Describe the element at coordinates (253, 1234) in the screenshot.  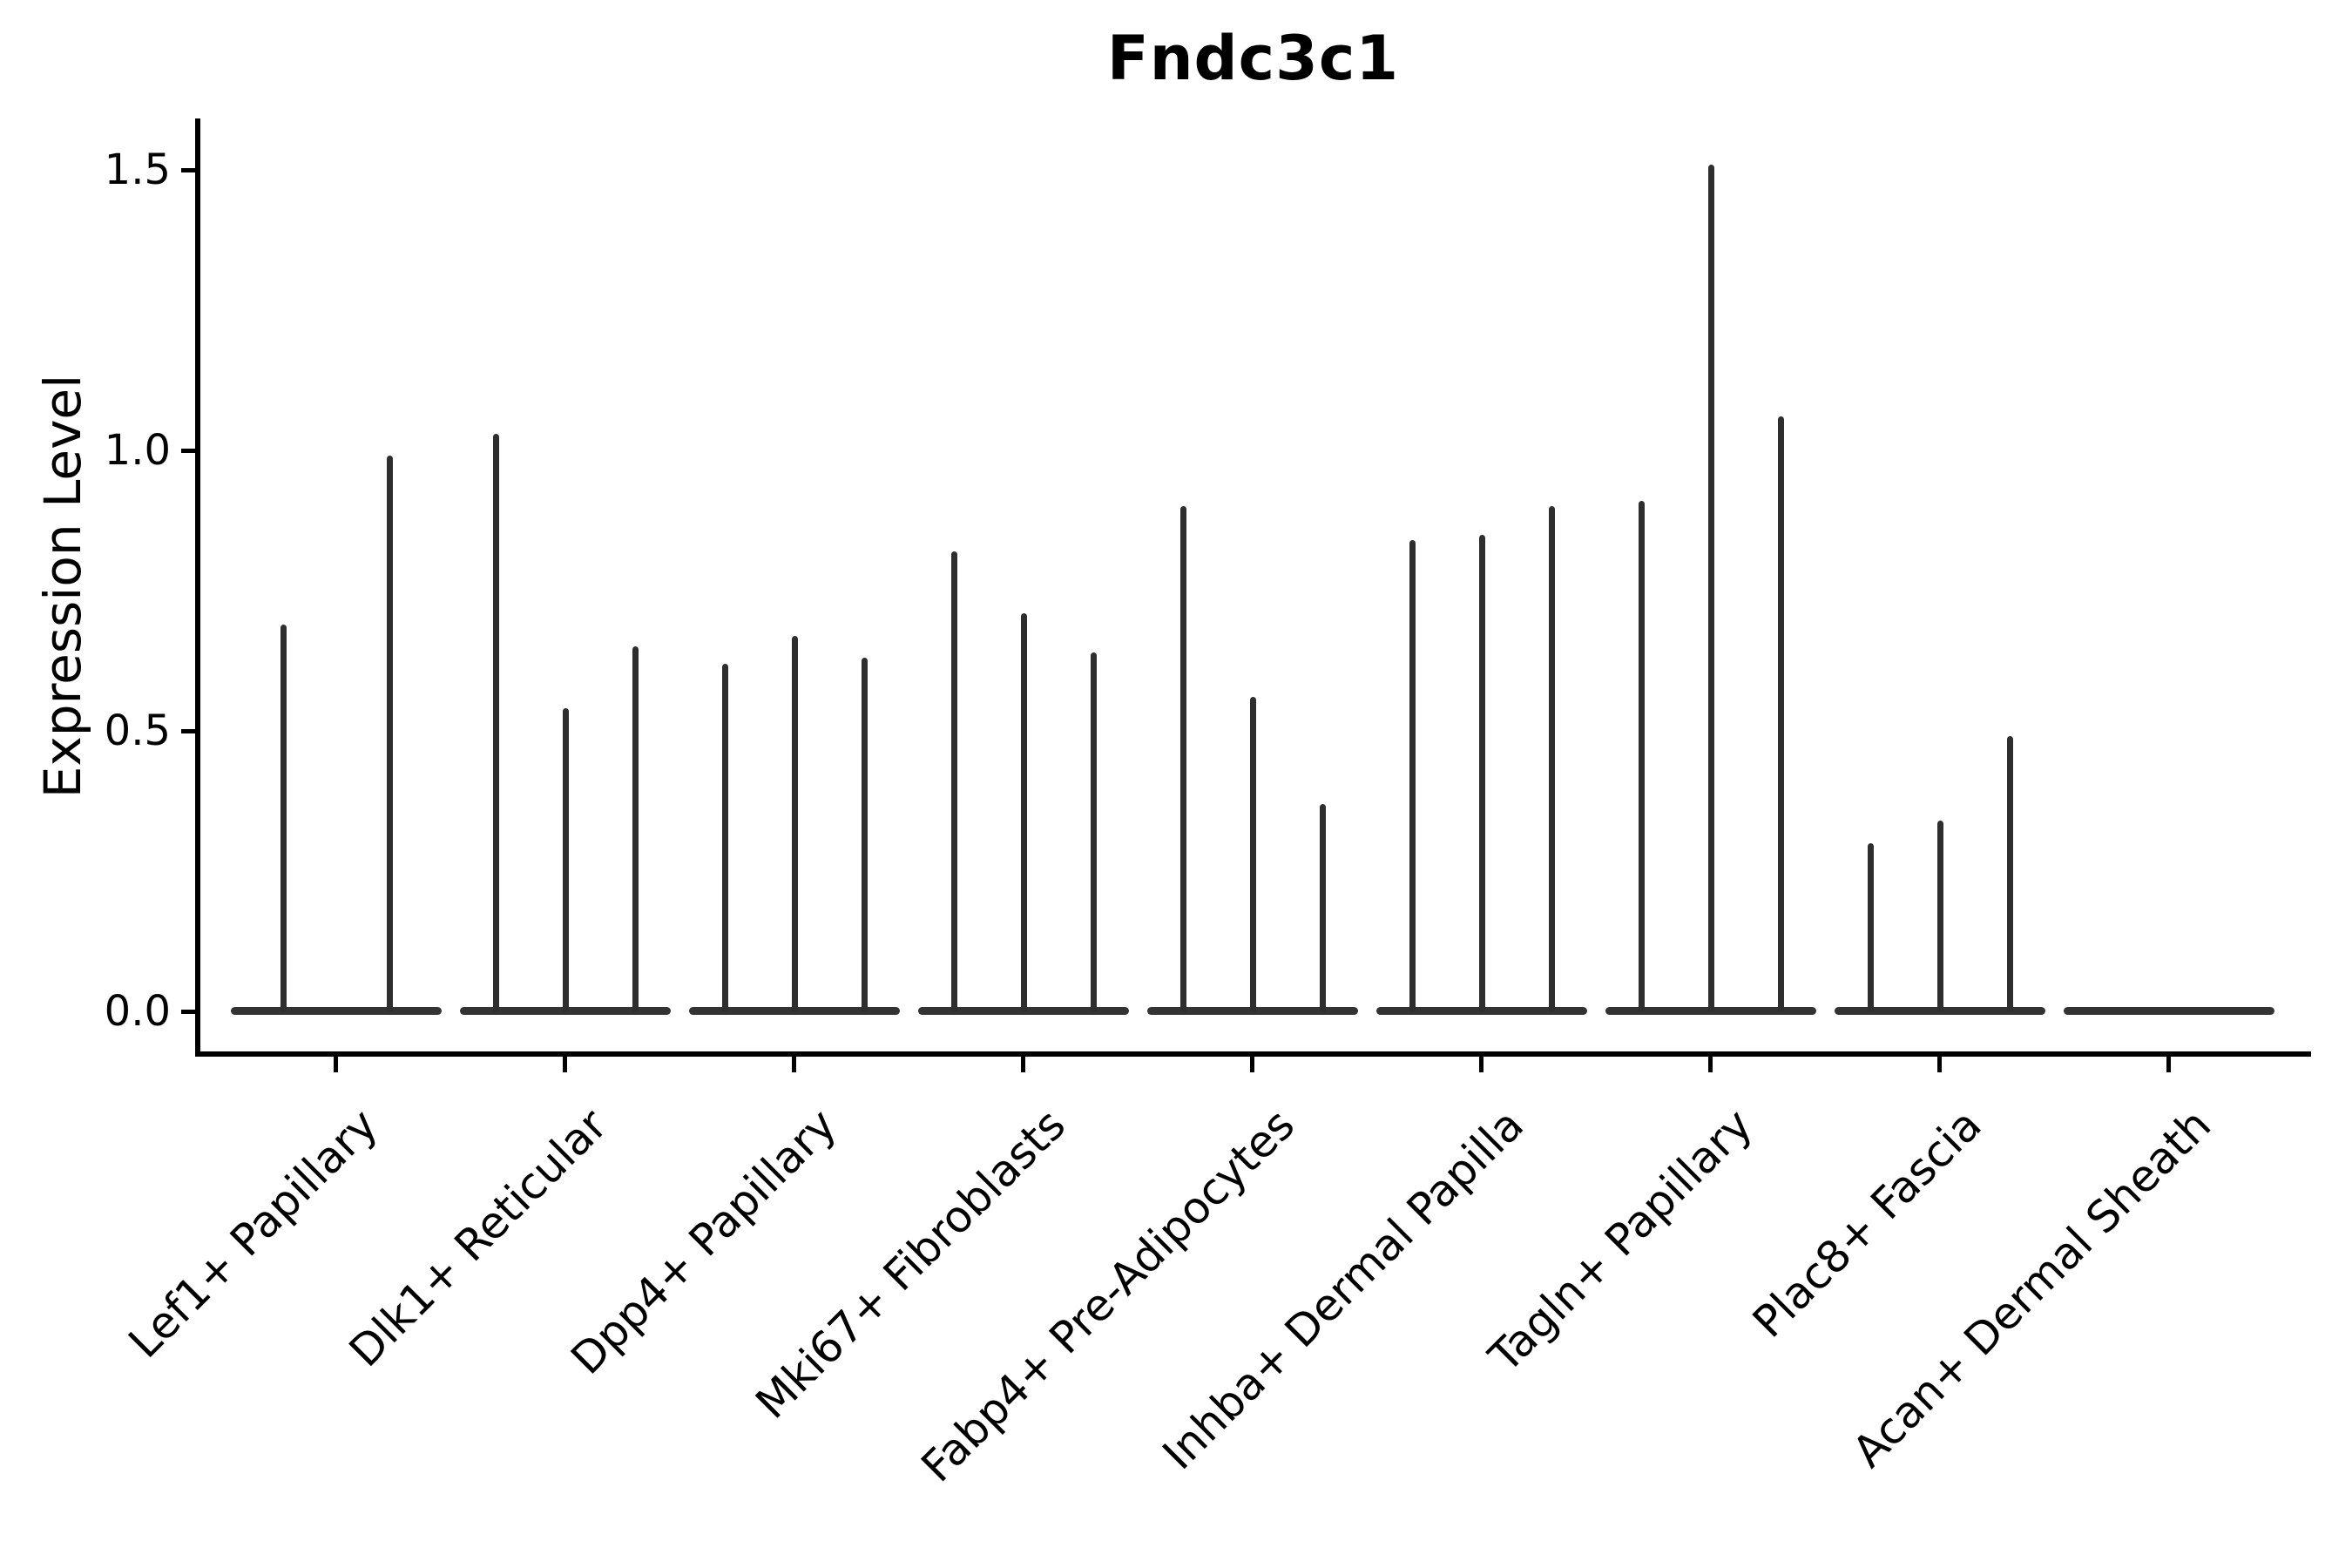
I see `x-tick-label: Lef1+ Papillary` at that location.